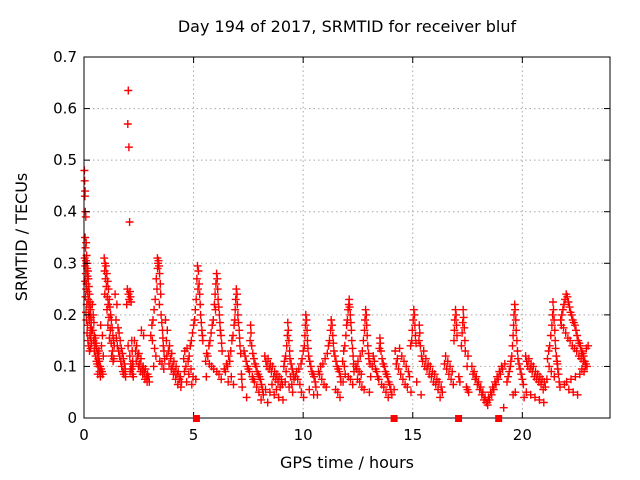  Describe the element at coordinates (72, 418) in the screenshot. I see `y-tick-label: 0` at that location.